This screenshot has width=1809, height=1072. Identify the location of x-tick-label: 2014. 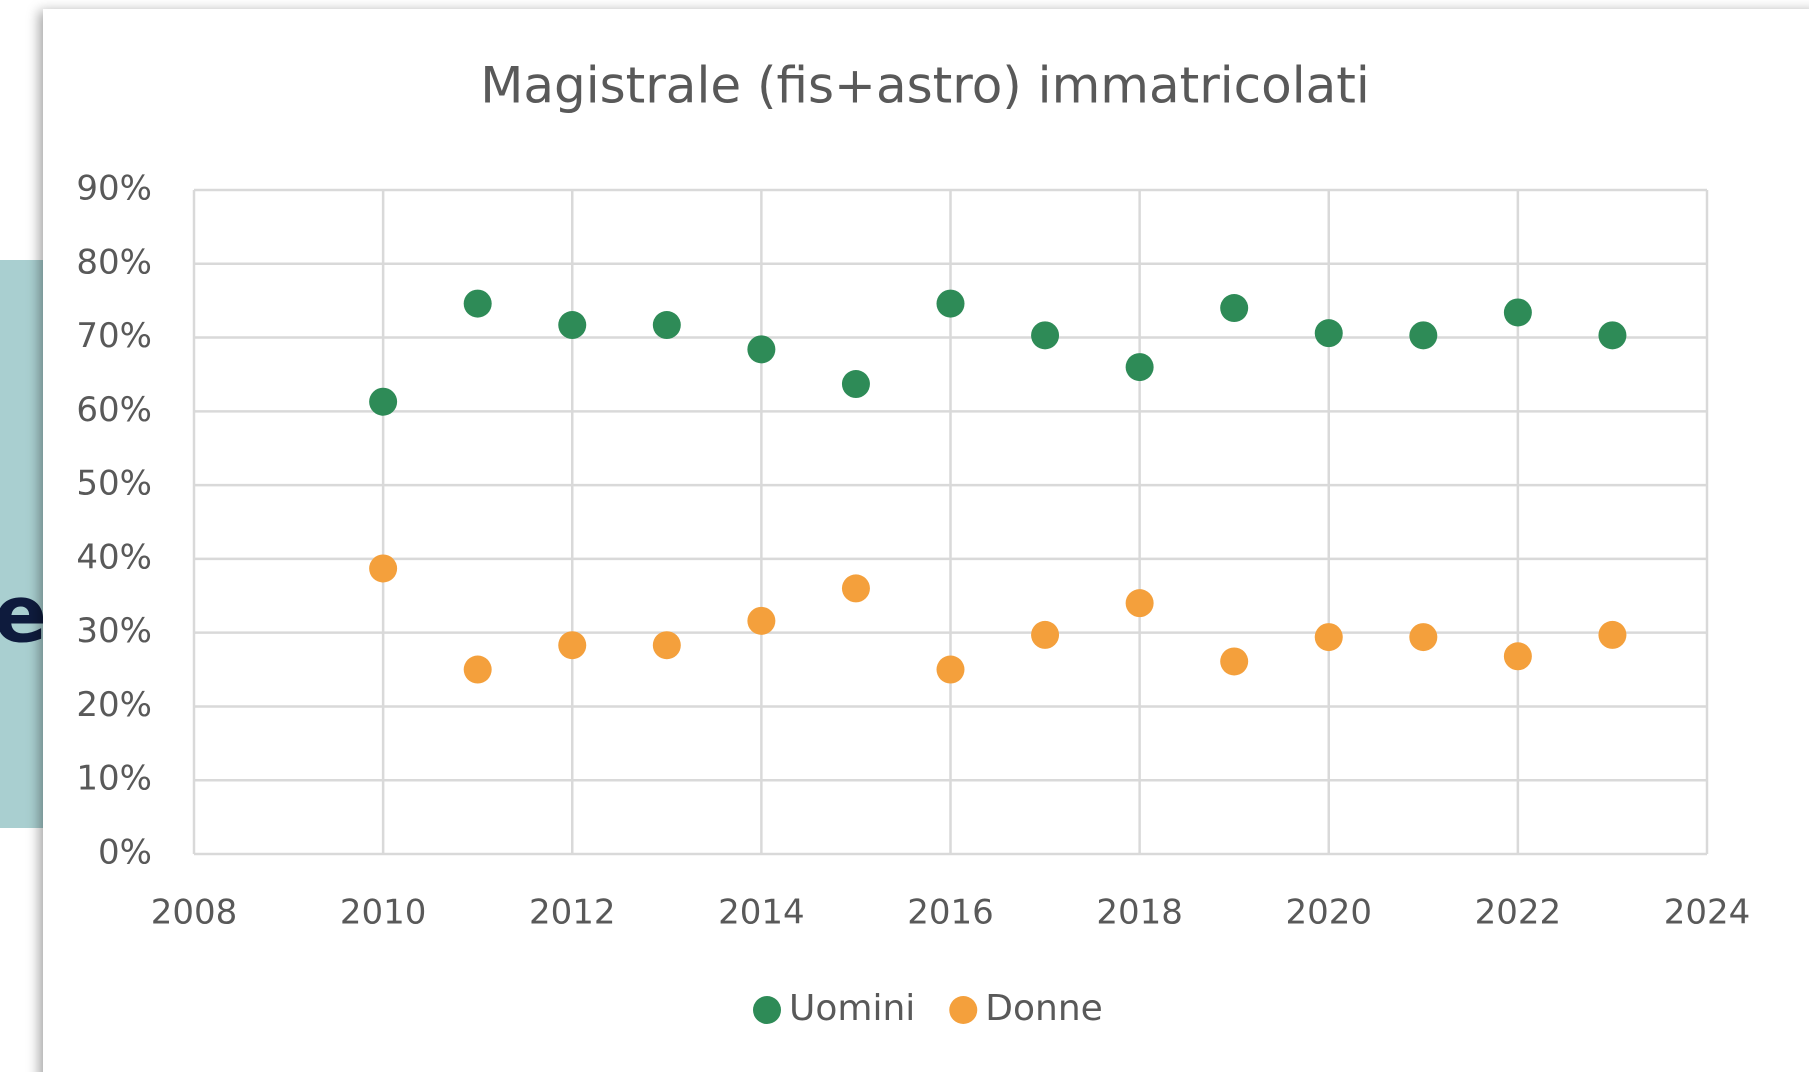
(761, 913).